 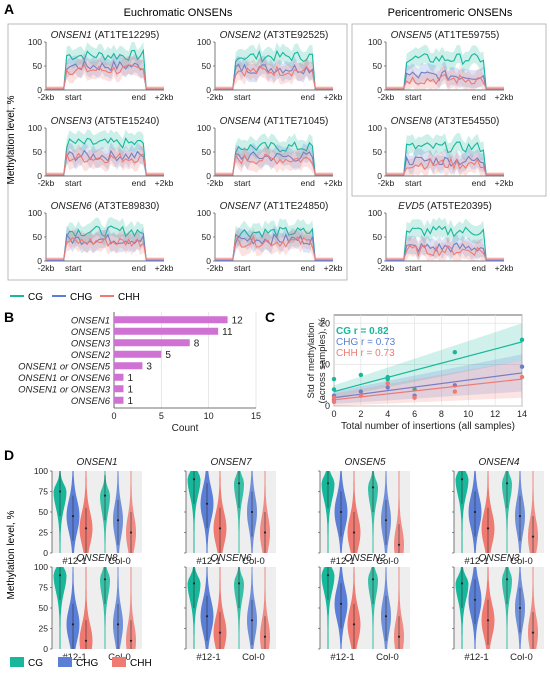 I want to click on violin-title: ONSEN4, so click(x=499, y=462).